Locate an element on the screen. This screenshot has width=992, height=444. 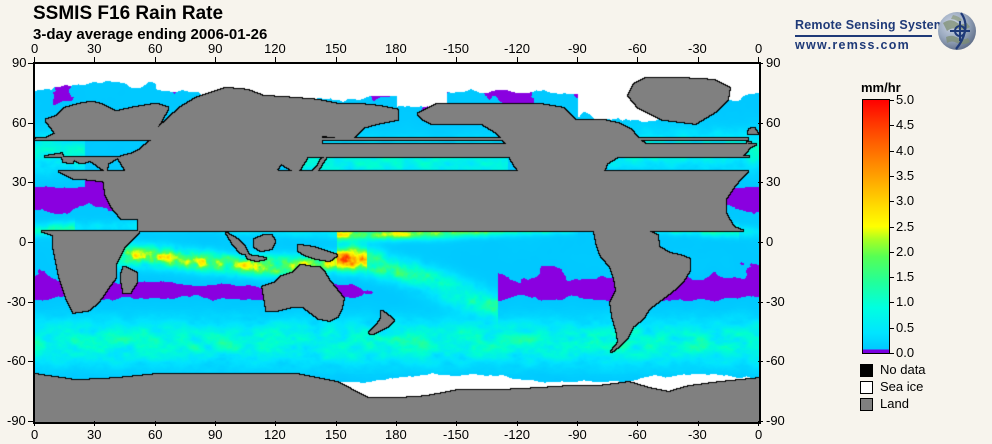
colorbar-tick-label: 2.5 is located at coordinates (905, 226).